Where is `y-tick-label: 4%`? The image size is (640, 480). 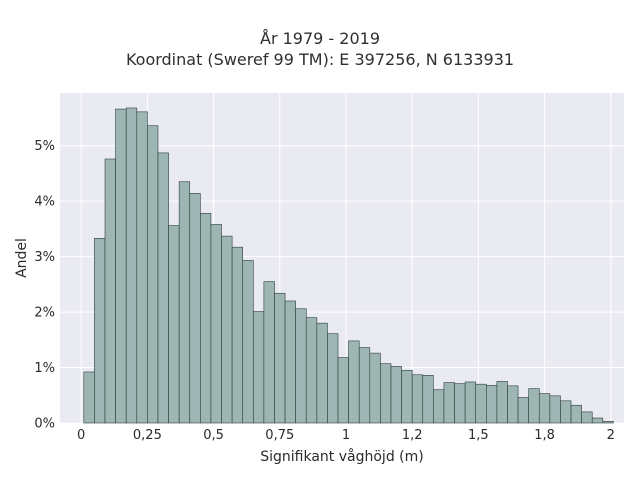 y-tick-label: 4% is located at coordinates (44, 202).